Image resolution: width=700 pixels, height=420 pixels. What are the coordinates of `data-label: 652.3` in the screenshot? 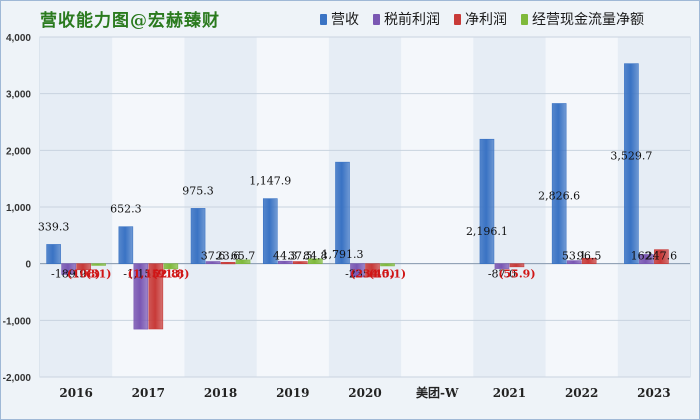 It's located at (126, 209).